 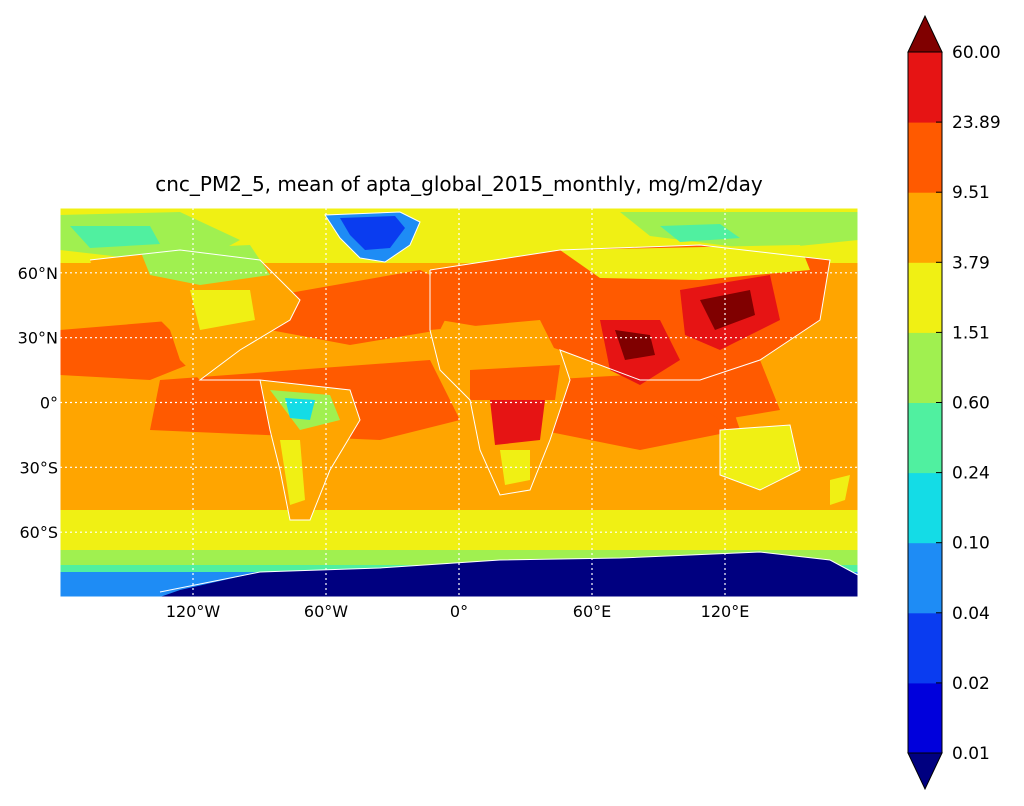 What do you see at coordinates (222, 310) in the screenshot?
I see `na-yellow` at bounding box center [222, 310].